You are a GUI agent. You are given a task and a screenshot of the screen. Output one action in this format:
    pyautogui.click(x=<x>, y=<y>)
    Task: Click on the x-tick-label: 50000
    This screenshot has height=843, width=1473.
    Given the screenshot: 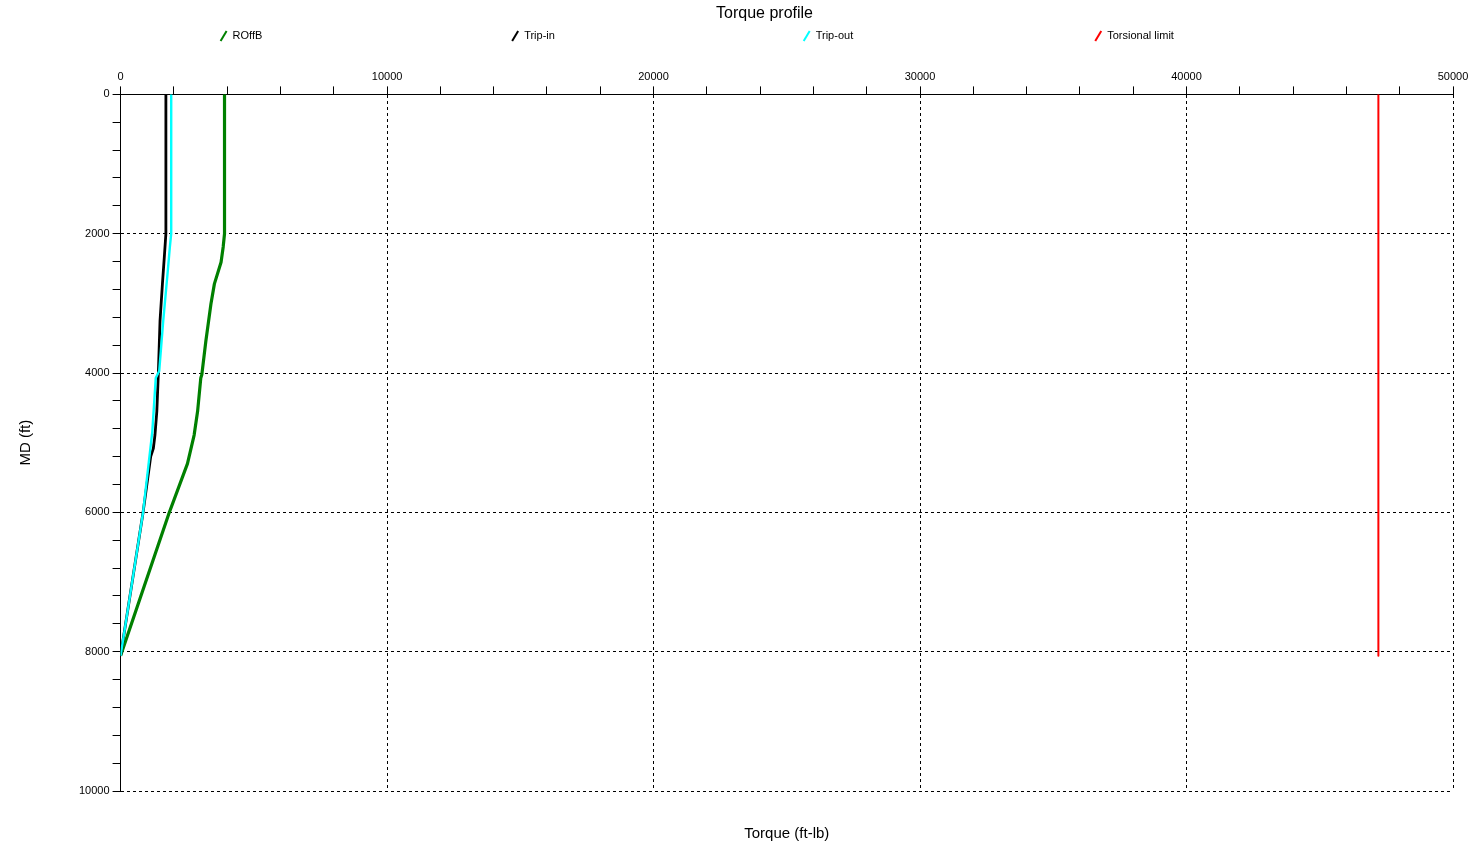 What is the action you would take?
    pyautogui.click(x=1453, y=75)
    